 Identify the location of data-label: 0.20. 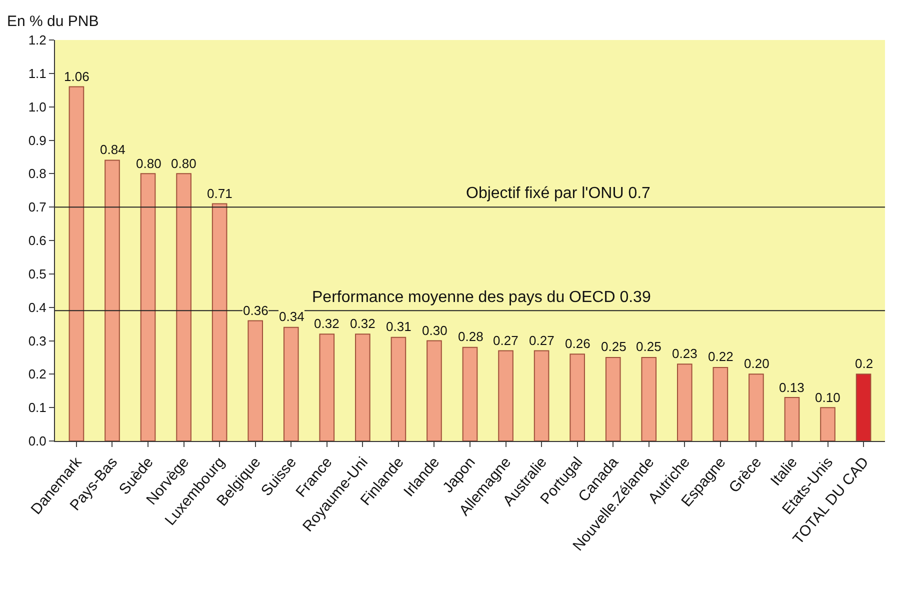
(757, 363).